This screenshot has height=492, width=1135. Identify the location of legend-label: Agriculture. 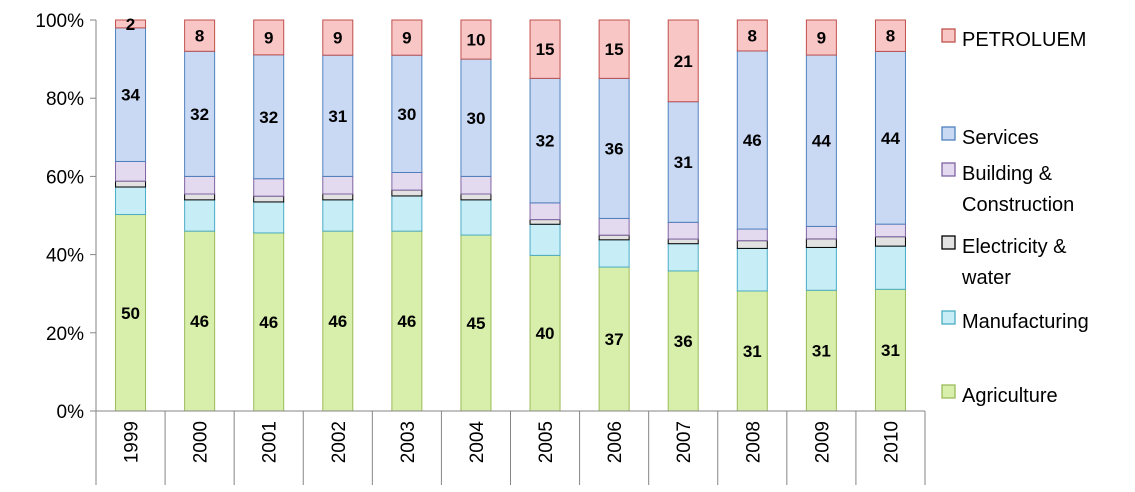
(1010, 396).